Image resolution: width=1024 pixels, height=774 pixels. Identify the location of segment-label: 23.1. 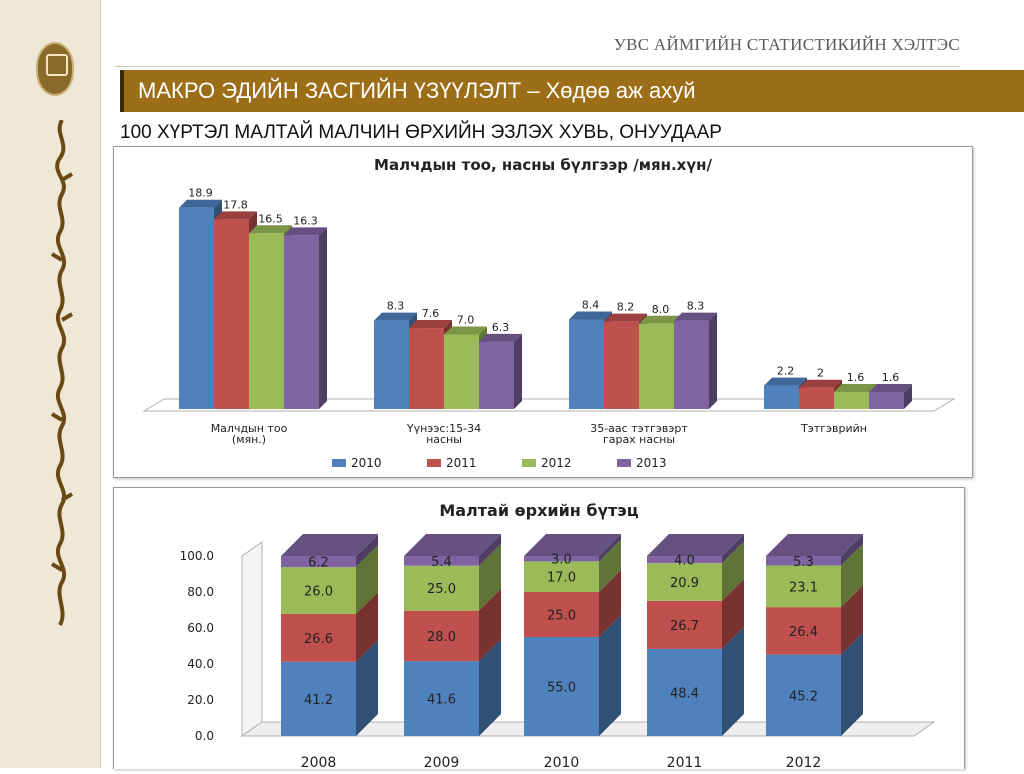
(803, 587).